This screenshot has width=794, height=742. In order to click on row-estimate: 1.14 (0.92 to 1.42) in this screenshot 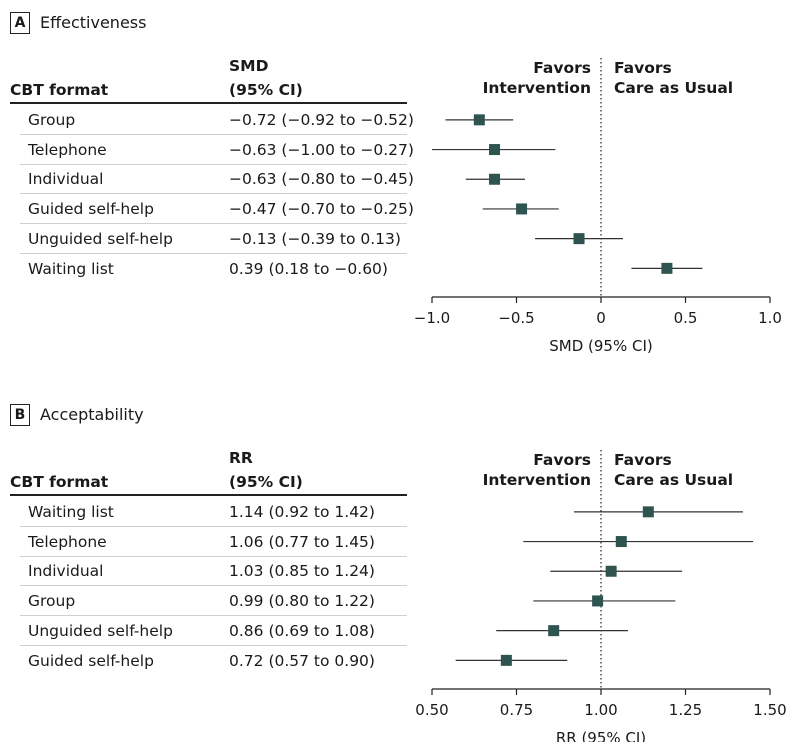, I will do `click(302, 512)`.